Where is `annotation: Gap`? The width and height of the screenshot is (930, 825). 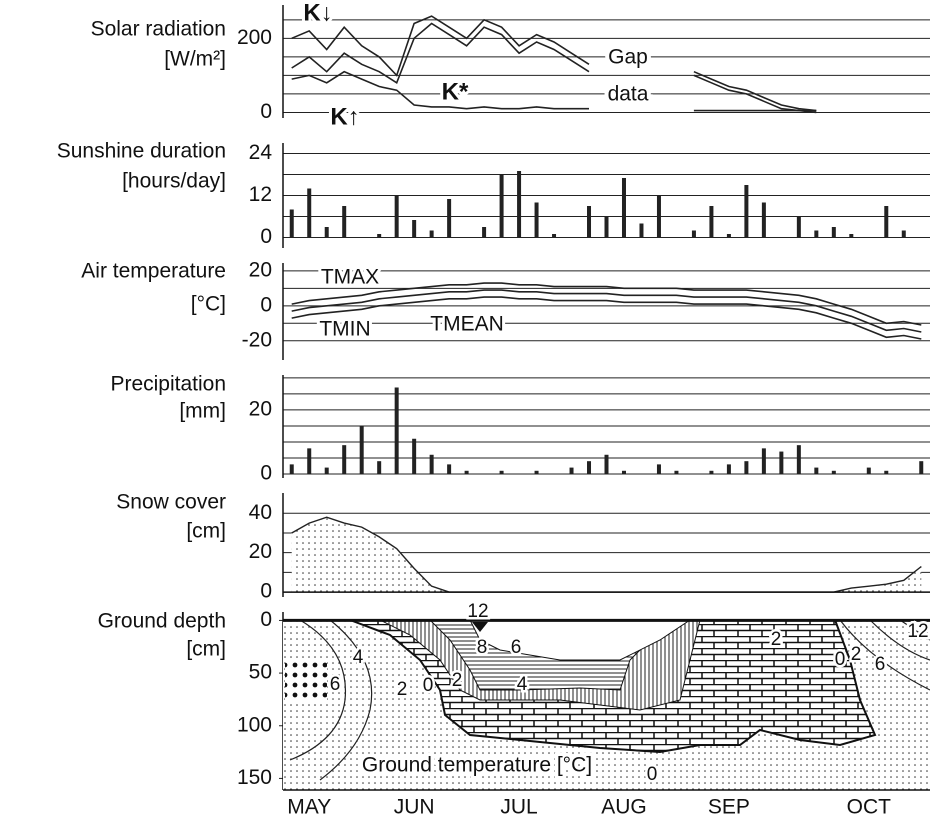
annotation: Gap is located at coordinates (628, 57).